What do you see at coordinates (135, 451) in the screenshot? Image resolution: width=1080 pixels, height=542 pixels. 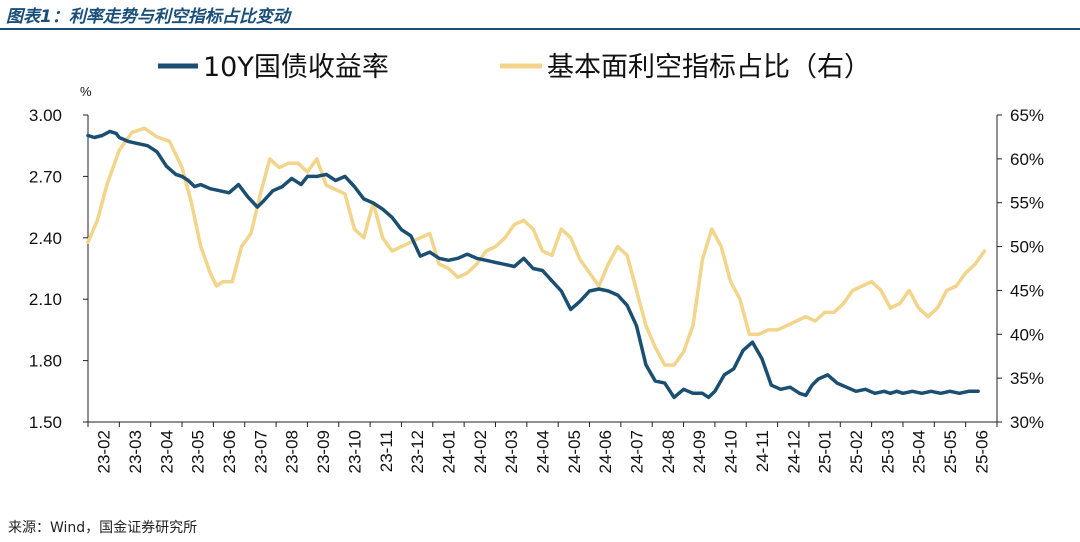 I see `x-tick-label: 23-03` at bounding box center [135, 451].